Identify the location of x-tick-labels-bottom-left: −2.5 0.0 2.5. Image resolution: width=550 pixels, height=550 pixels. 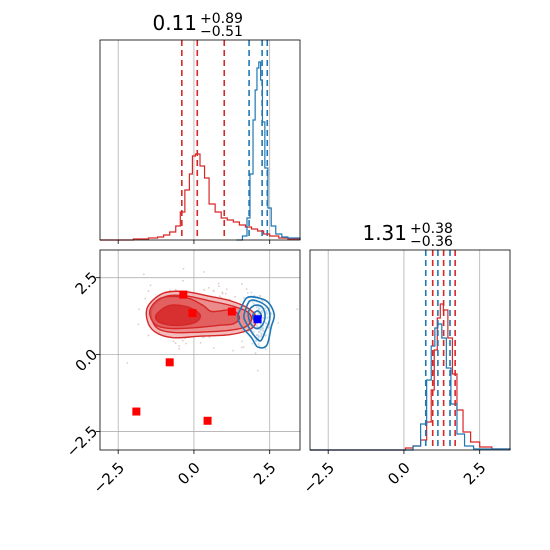
(185, 478).